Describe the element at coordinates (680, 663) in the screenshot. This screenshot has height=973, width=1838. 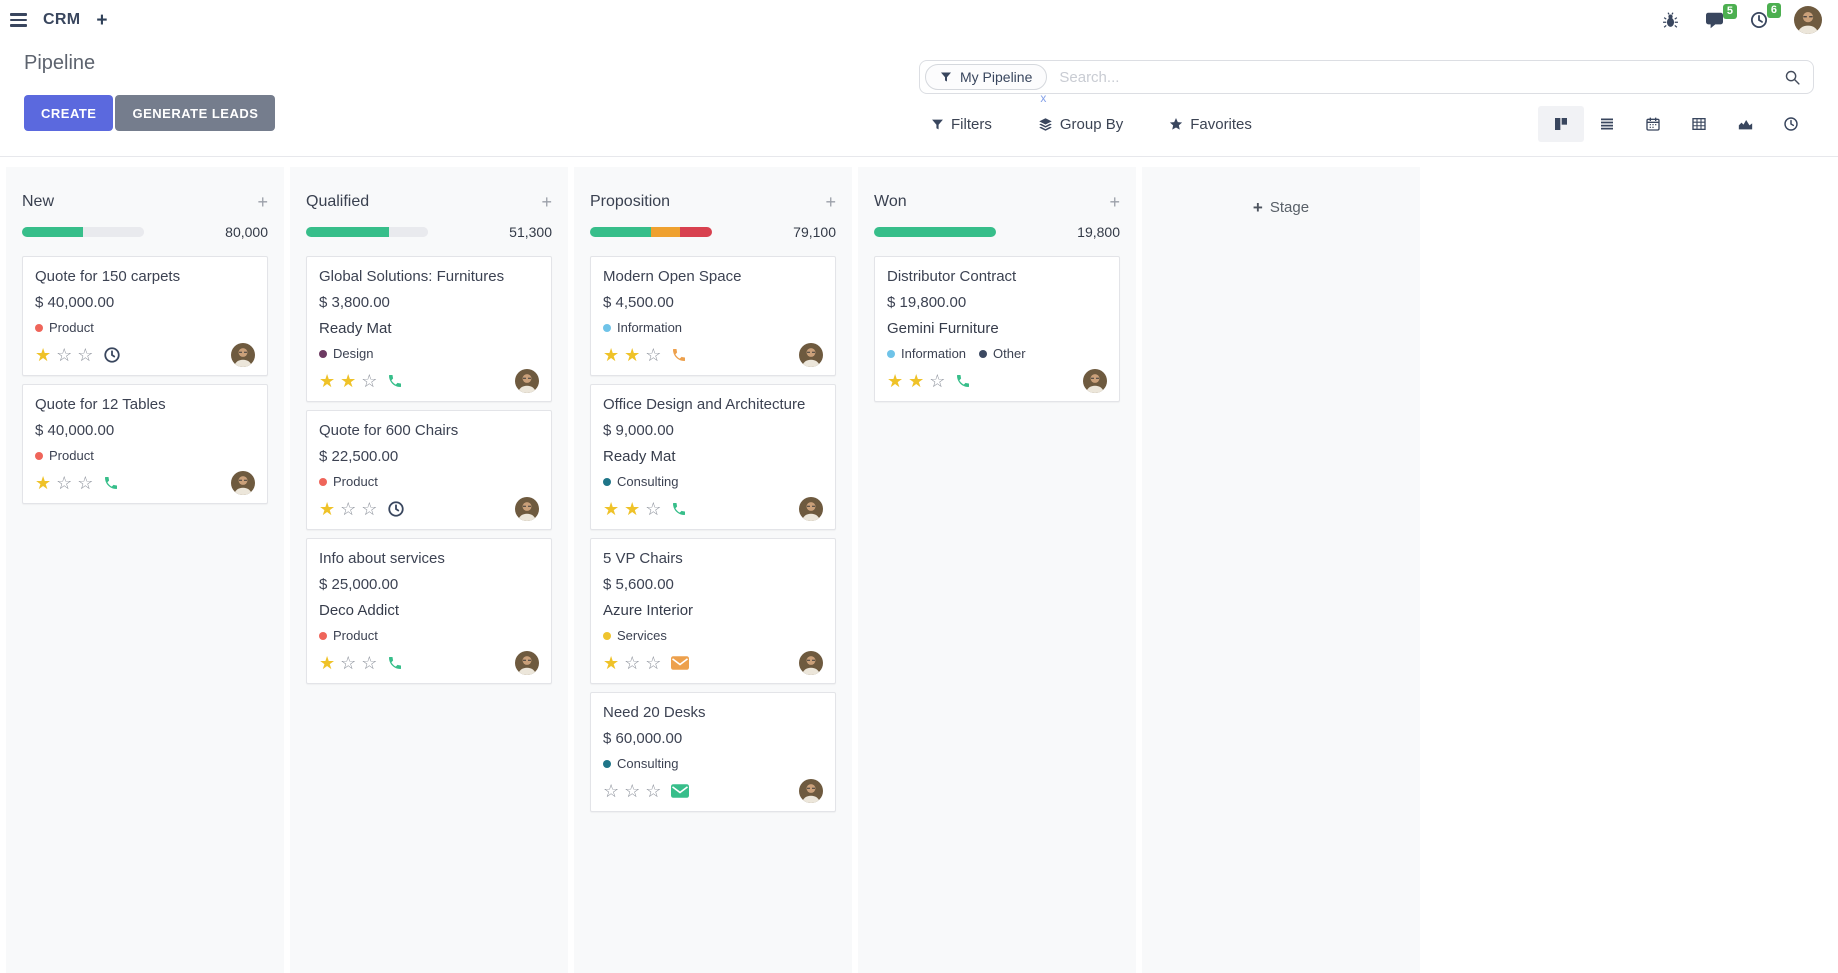
I see `activity-envelope-icon` at that location.